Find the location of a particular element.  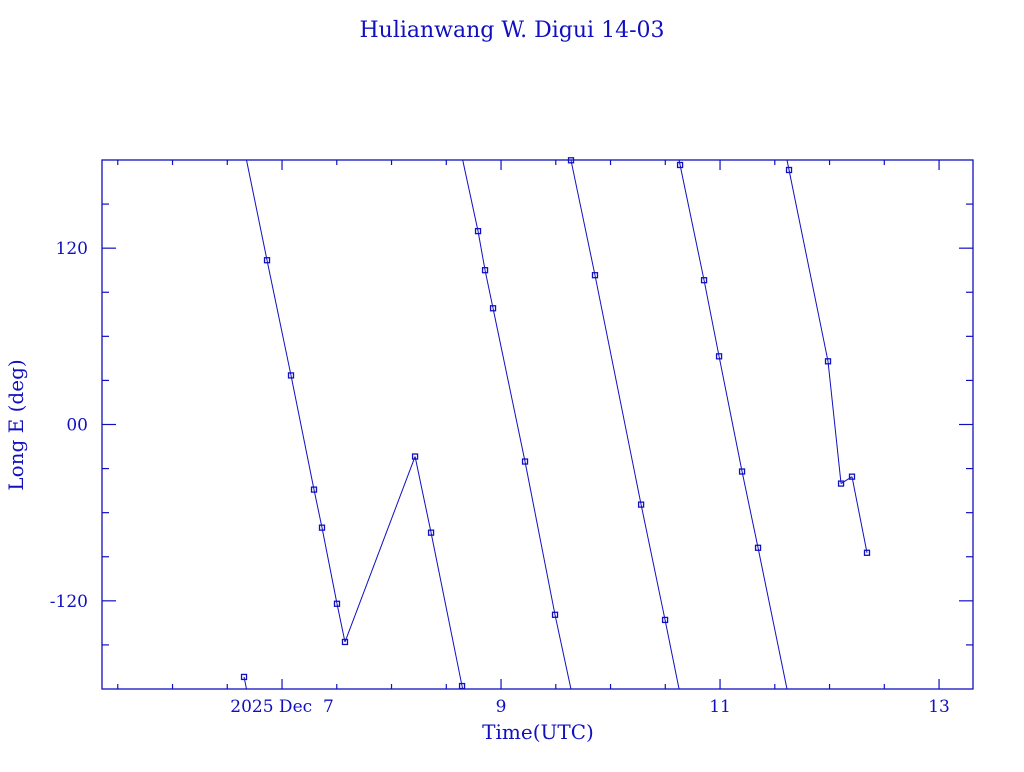

y-axis-label: Long E (deg) is located at coordinates (16, 424).